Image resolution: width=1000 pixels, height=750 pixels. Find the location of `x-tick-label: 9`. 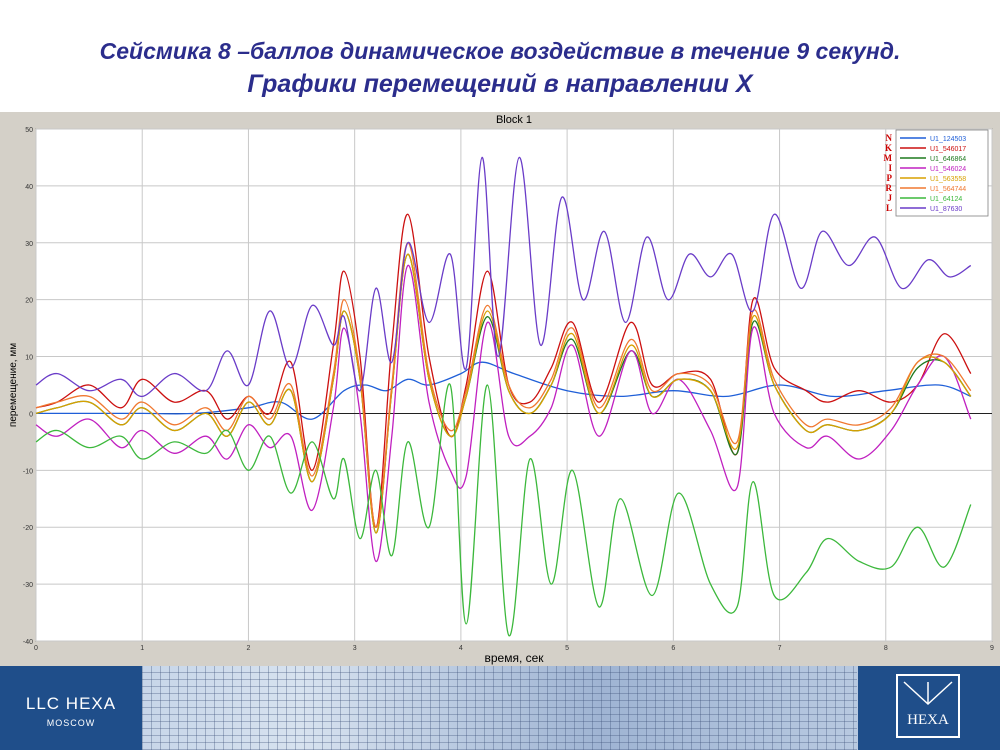

x-tick-label: 9 is located at coordinates (992, 648).